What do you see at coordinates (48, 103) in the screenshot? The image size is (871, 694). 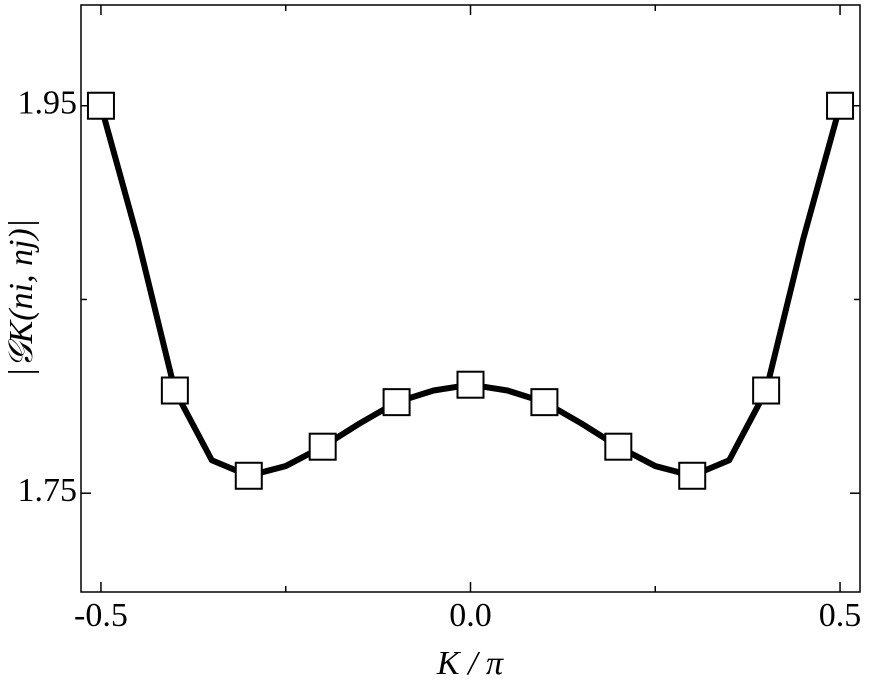 I see `y-tick-label: 1.95` at bounding box center [48, 103].